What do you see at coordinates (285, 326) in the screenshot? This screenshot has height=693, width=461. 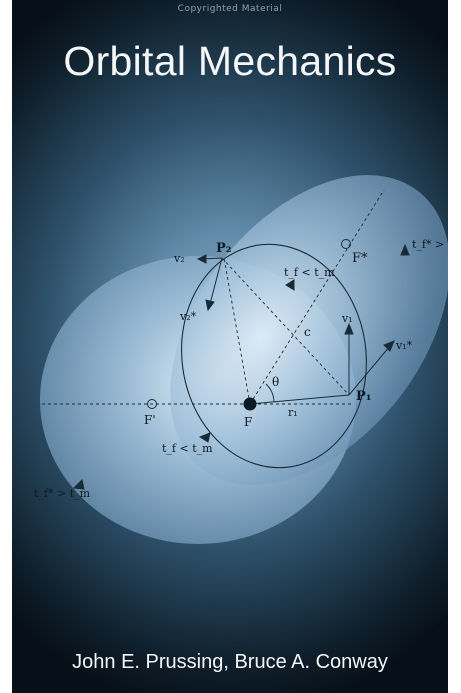 I see `chord-line-c` at bounding box center [285, 326].